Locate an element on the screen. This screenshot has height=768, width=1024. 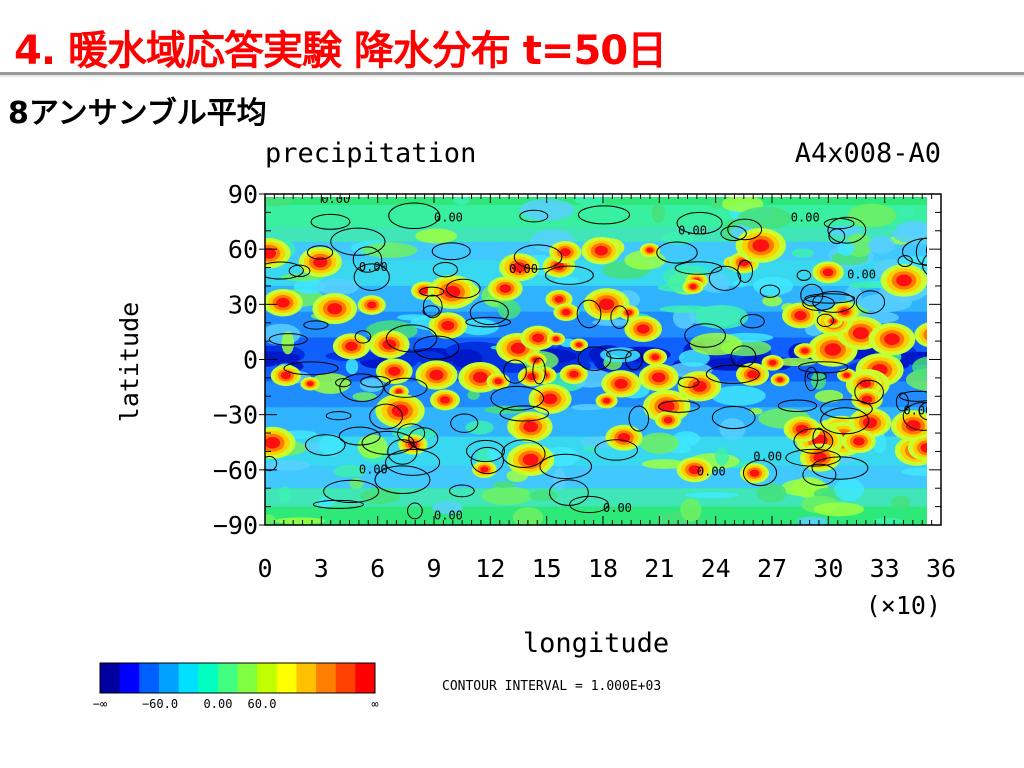
contour-interval-text: CONTOUR INTERVAL = 1.000E+03 is located at coordinates (551, 686).